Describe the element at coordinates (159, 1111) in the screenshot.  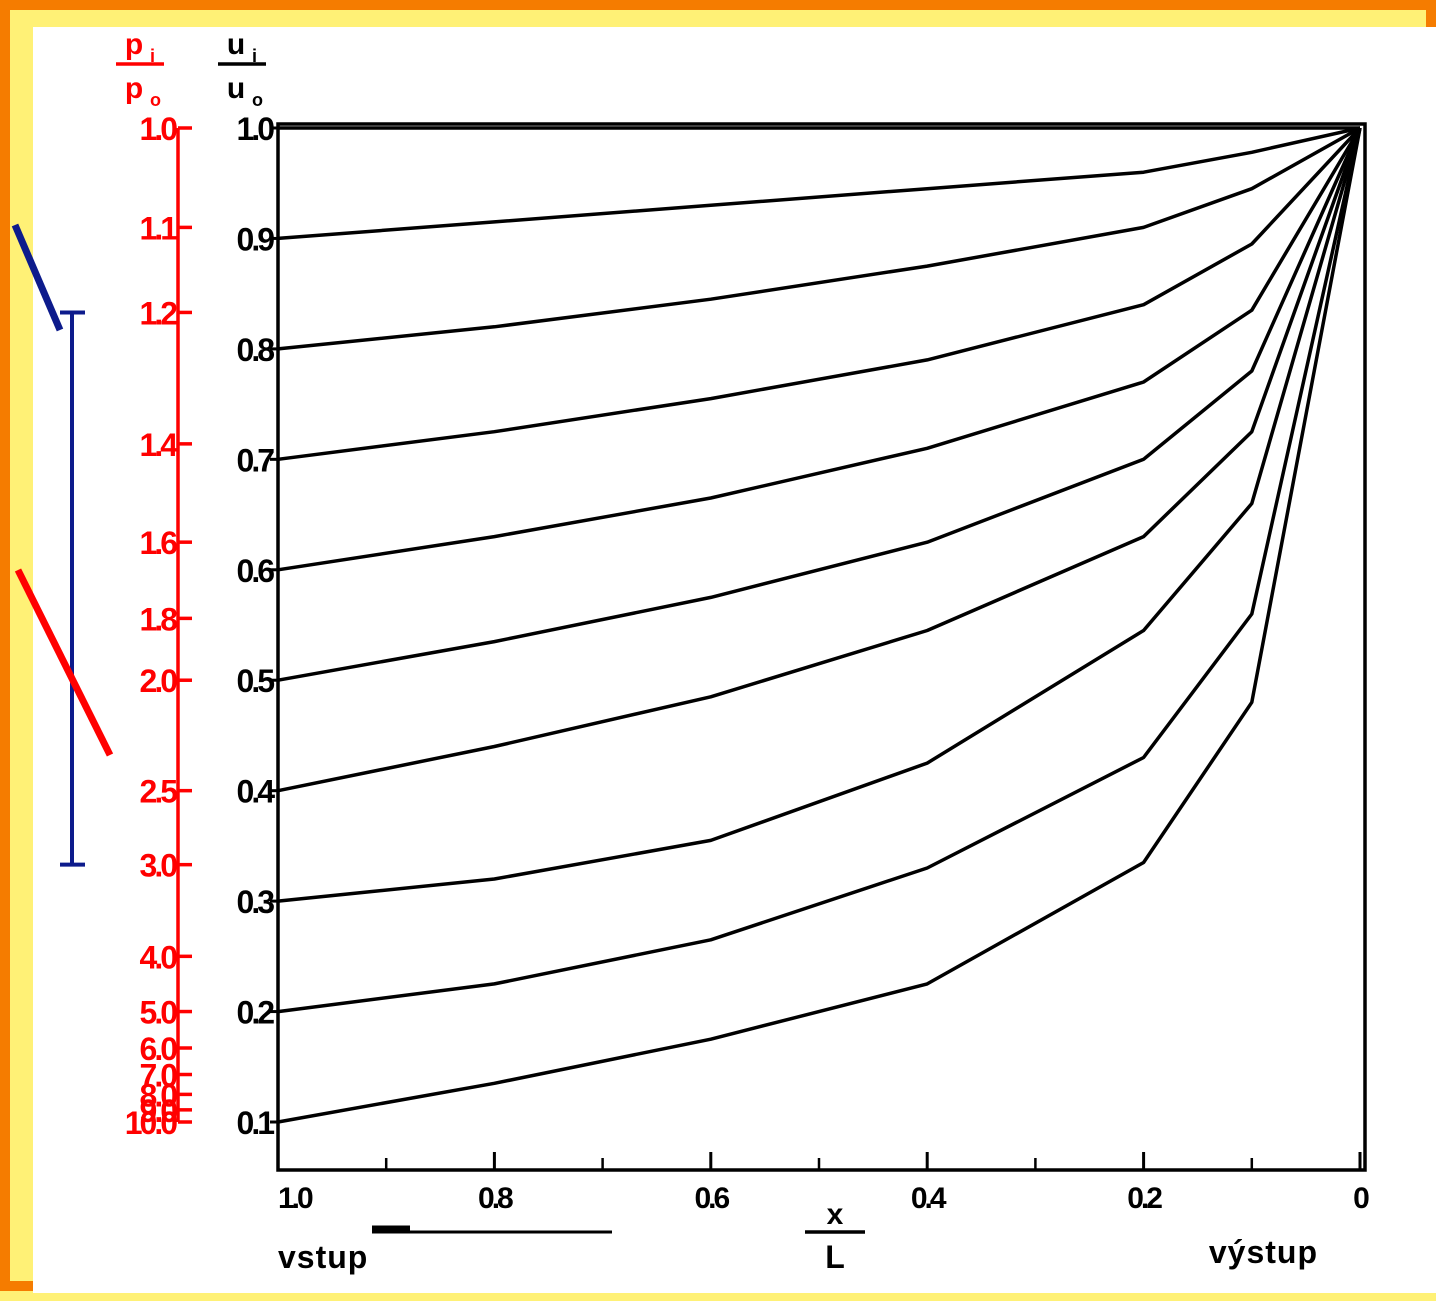
I see `pressure-tick-label: 9.0` at that location.